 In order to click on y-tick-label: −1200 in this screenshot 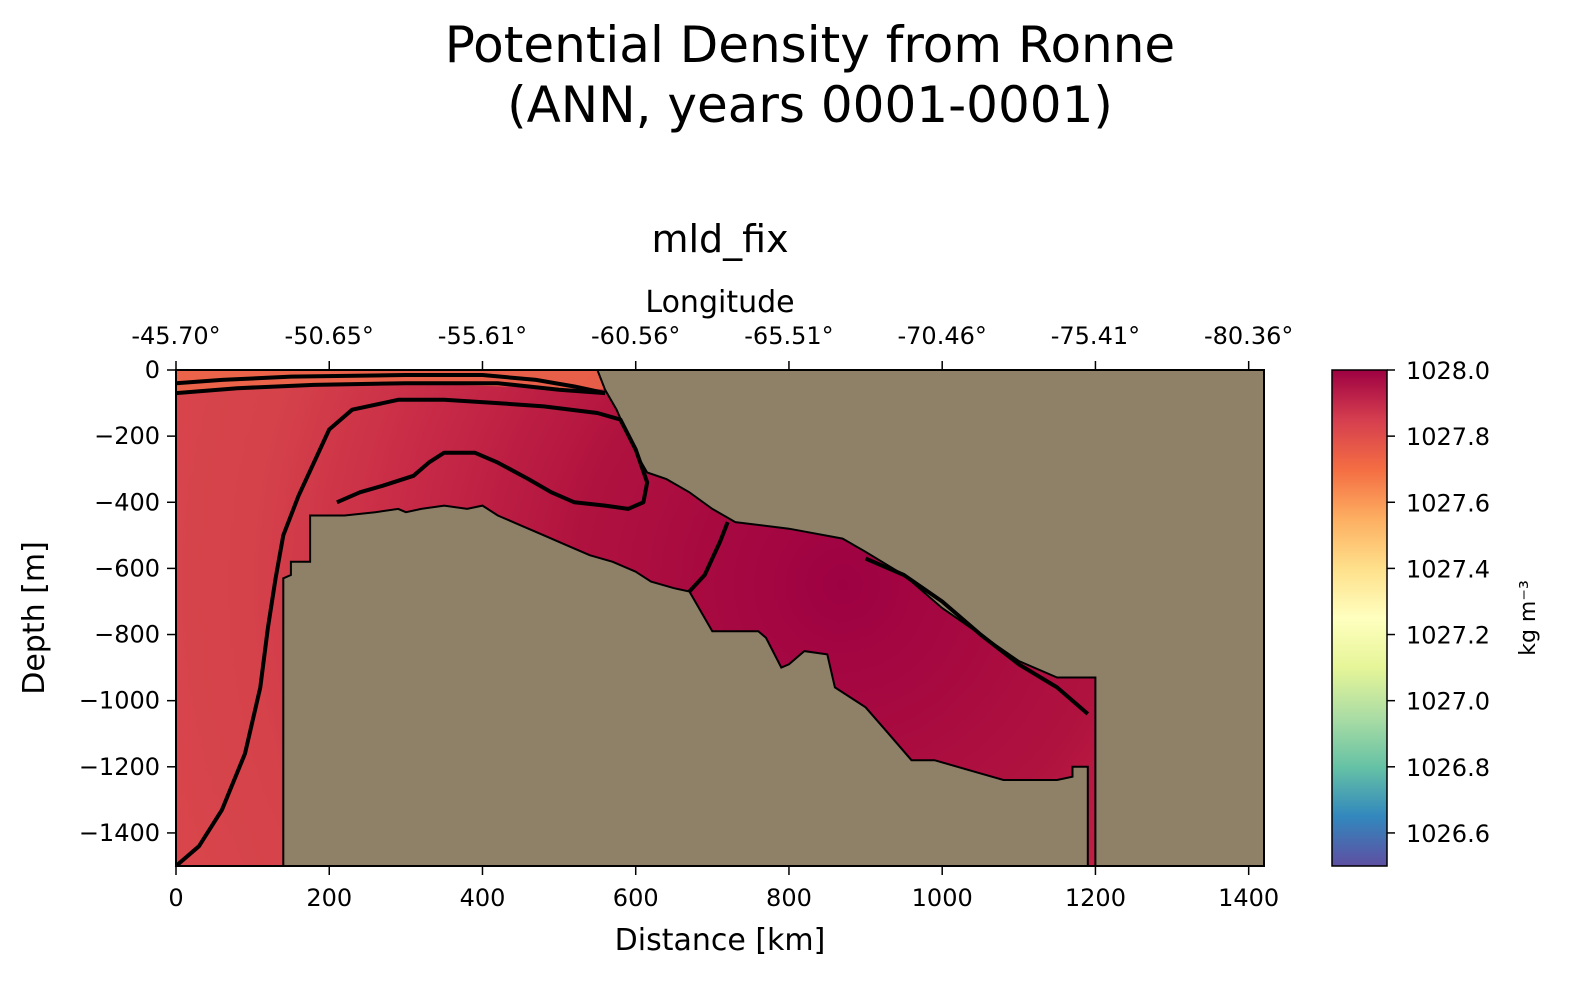, I will do `click(119, 767)`.